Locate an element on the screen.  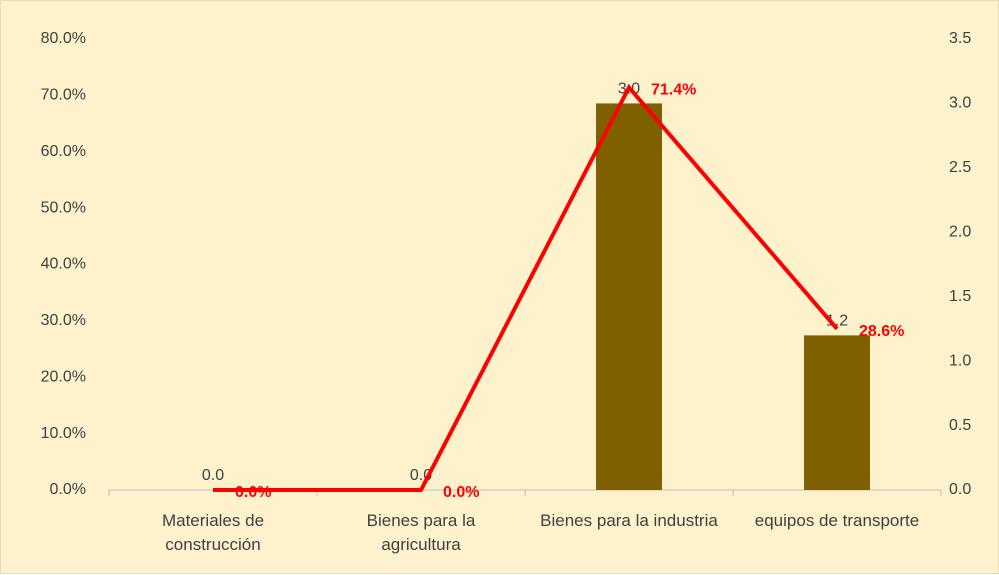
y2-tick-label: 2.5 is located at coordinates (960, 167).